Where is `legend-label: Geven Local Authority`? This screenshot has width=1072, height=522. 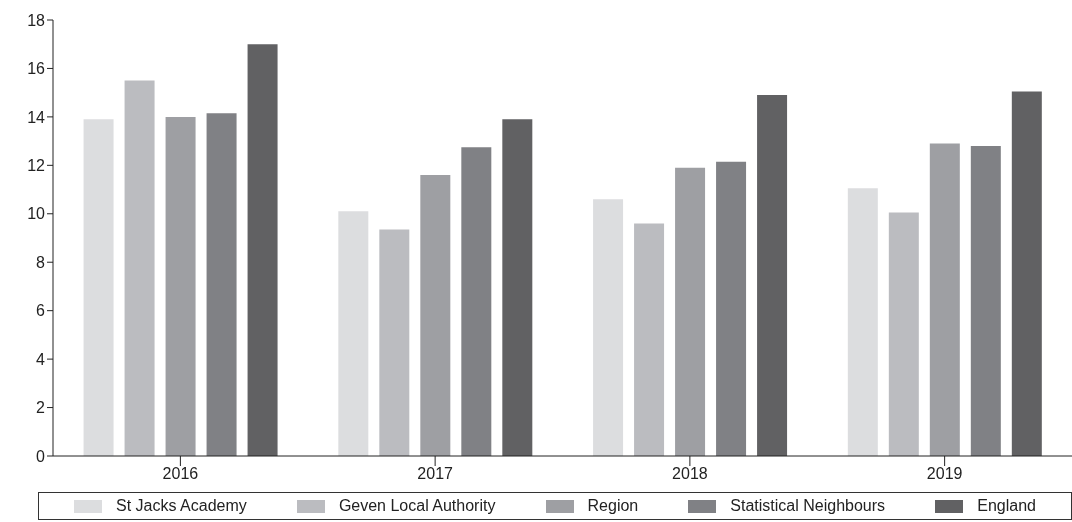 legend-label: Geven Local Authority is located at coordinates (417, 506).